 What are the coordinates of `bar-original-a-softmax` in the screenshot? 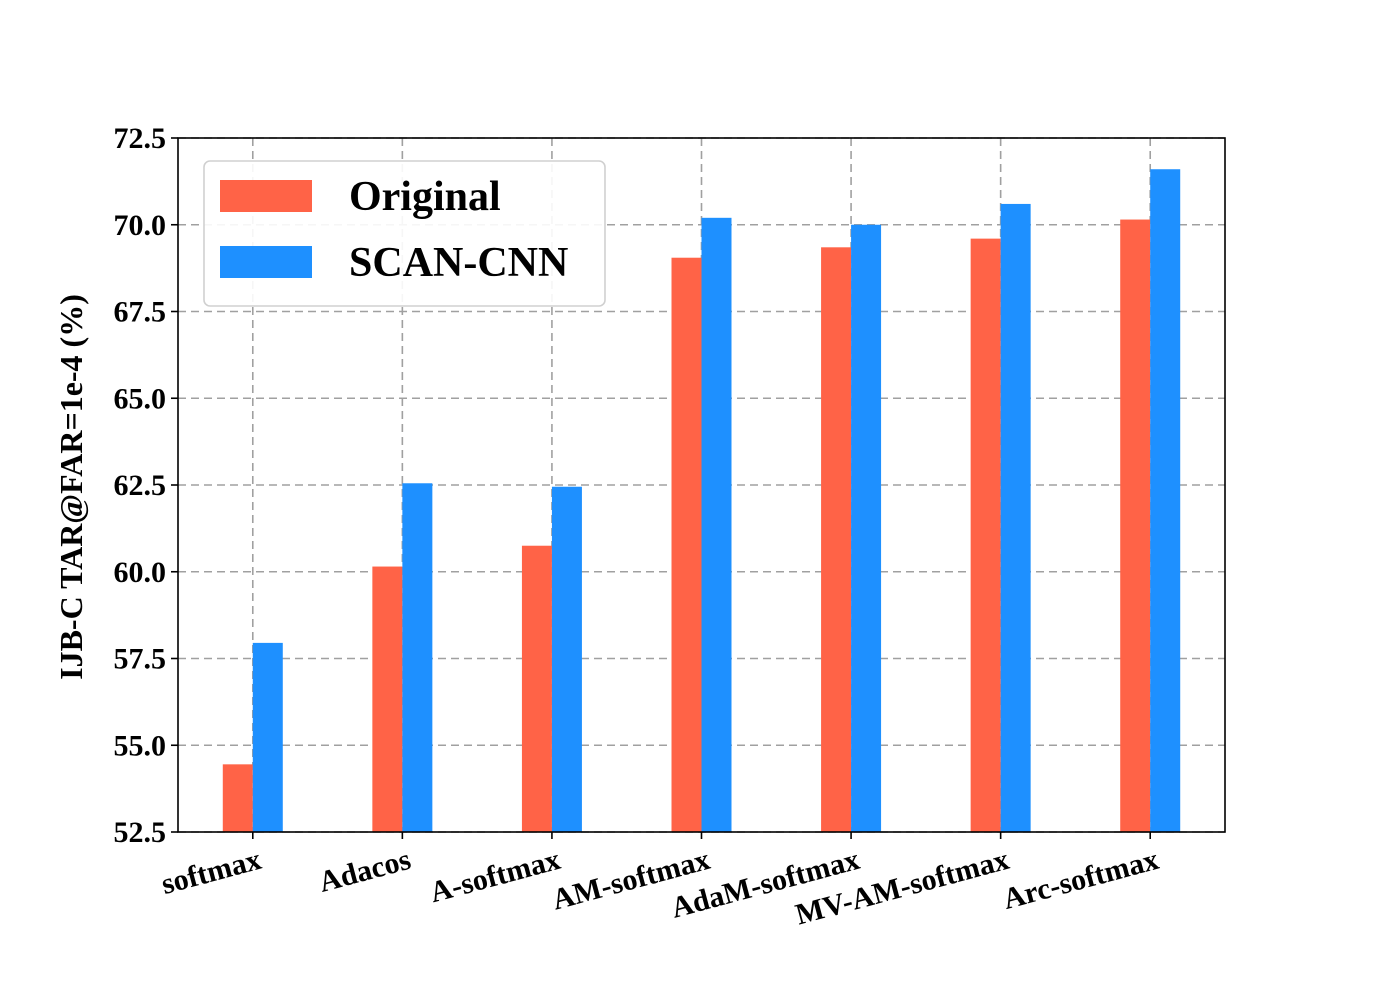 It's located at (536, 688).